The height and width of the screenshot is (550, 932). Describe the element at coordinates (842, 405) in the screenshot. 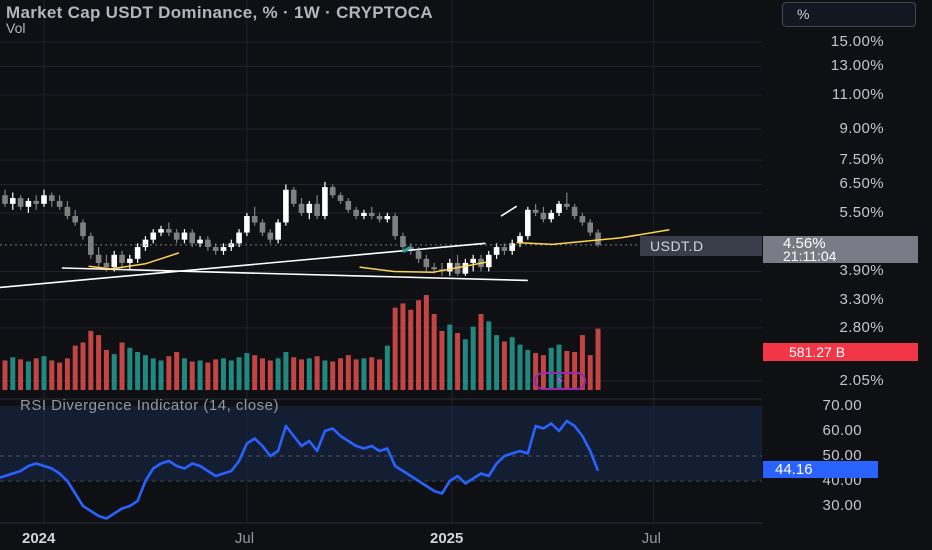

I see `rsi-tick-label: 70.00` at that location.